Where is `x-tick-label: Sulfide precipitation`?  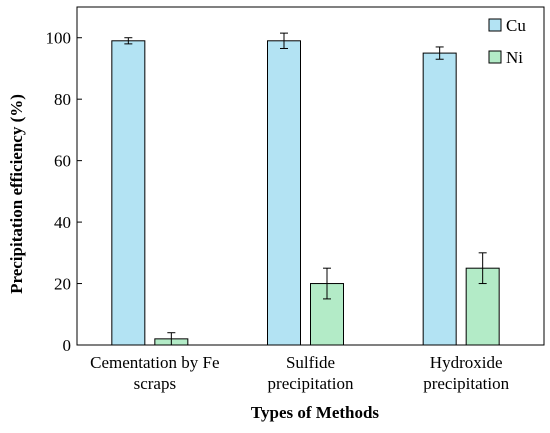 x-tick-label: Sulfide precipitation is located at coordinates (311, 373).